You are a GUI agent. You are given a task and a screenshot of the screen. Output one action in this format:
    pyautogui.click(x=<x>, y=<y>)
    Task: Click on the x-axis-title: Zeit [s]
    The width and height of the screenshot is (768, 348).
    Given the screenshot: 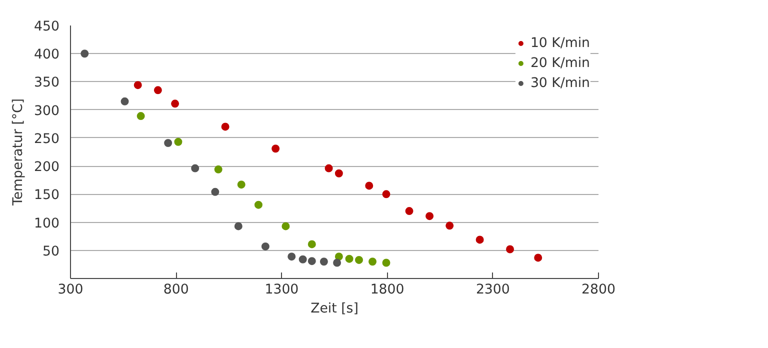 What is the action you would take?
    pyautogui.click(x=334, y=309)
    